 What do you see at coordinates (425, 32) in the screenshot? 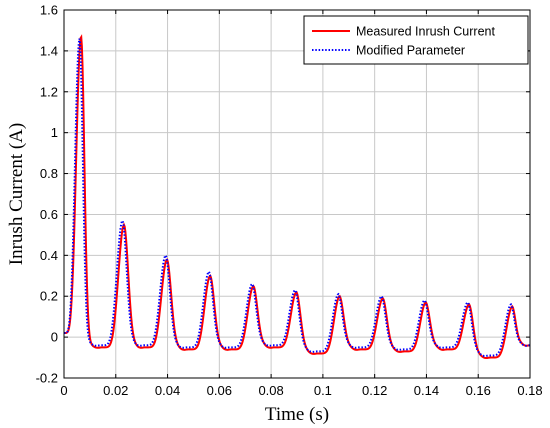
I see `legend-label-measured: Measured Inrush Current` at bounding box center [425, 32].